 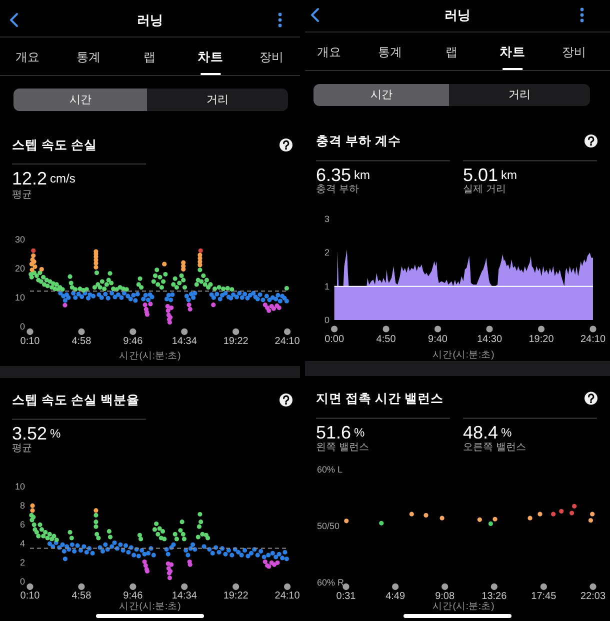 What do you see at coordinates (346, 596) in the screenshot?
I see `x-tick-label: 0:31` at bounding box center [346, 596].